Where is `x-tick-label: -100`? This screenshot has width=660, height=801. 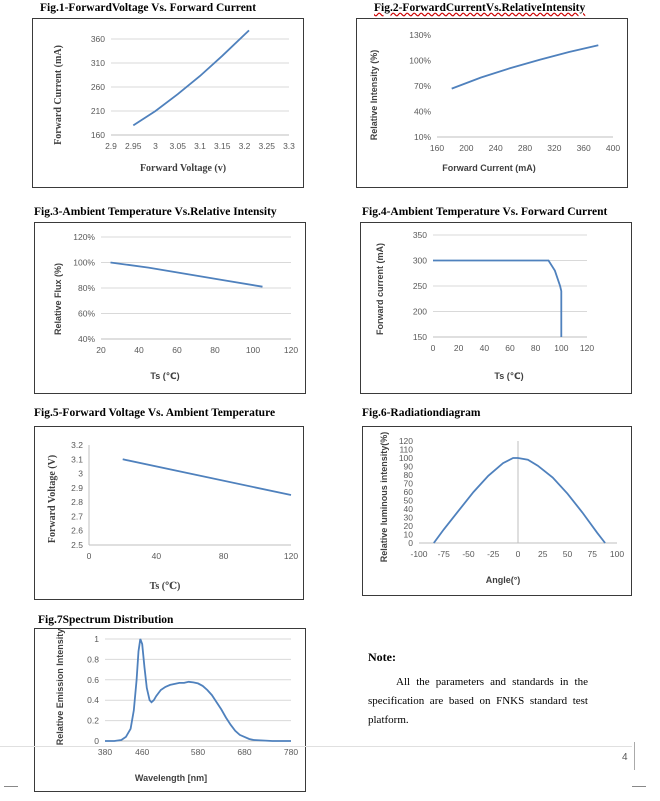 x-tick-label: -100 is located at coordinates (418, 554).